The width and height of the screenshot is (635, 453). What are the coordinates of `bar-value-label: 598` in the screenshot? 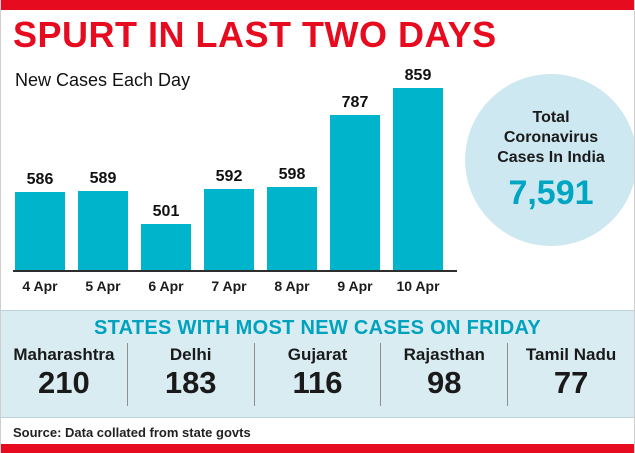 It's located at (292, 174).